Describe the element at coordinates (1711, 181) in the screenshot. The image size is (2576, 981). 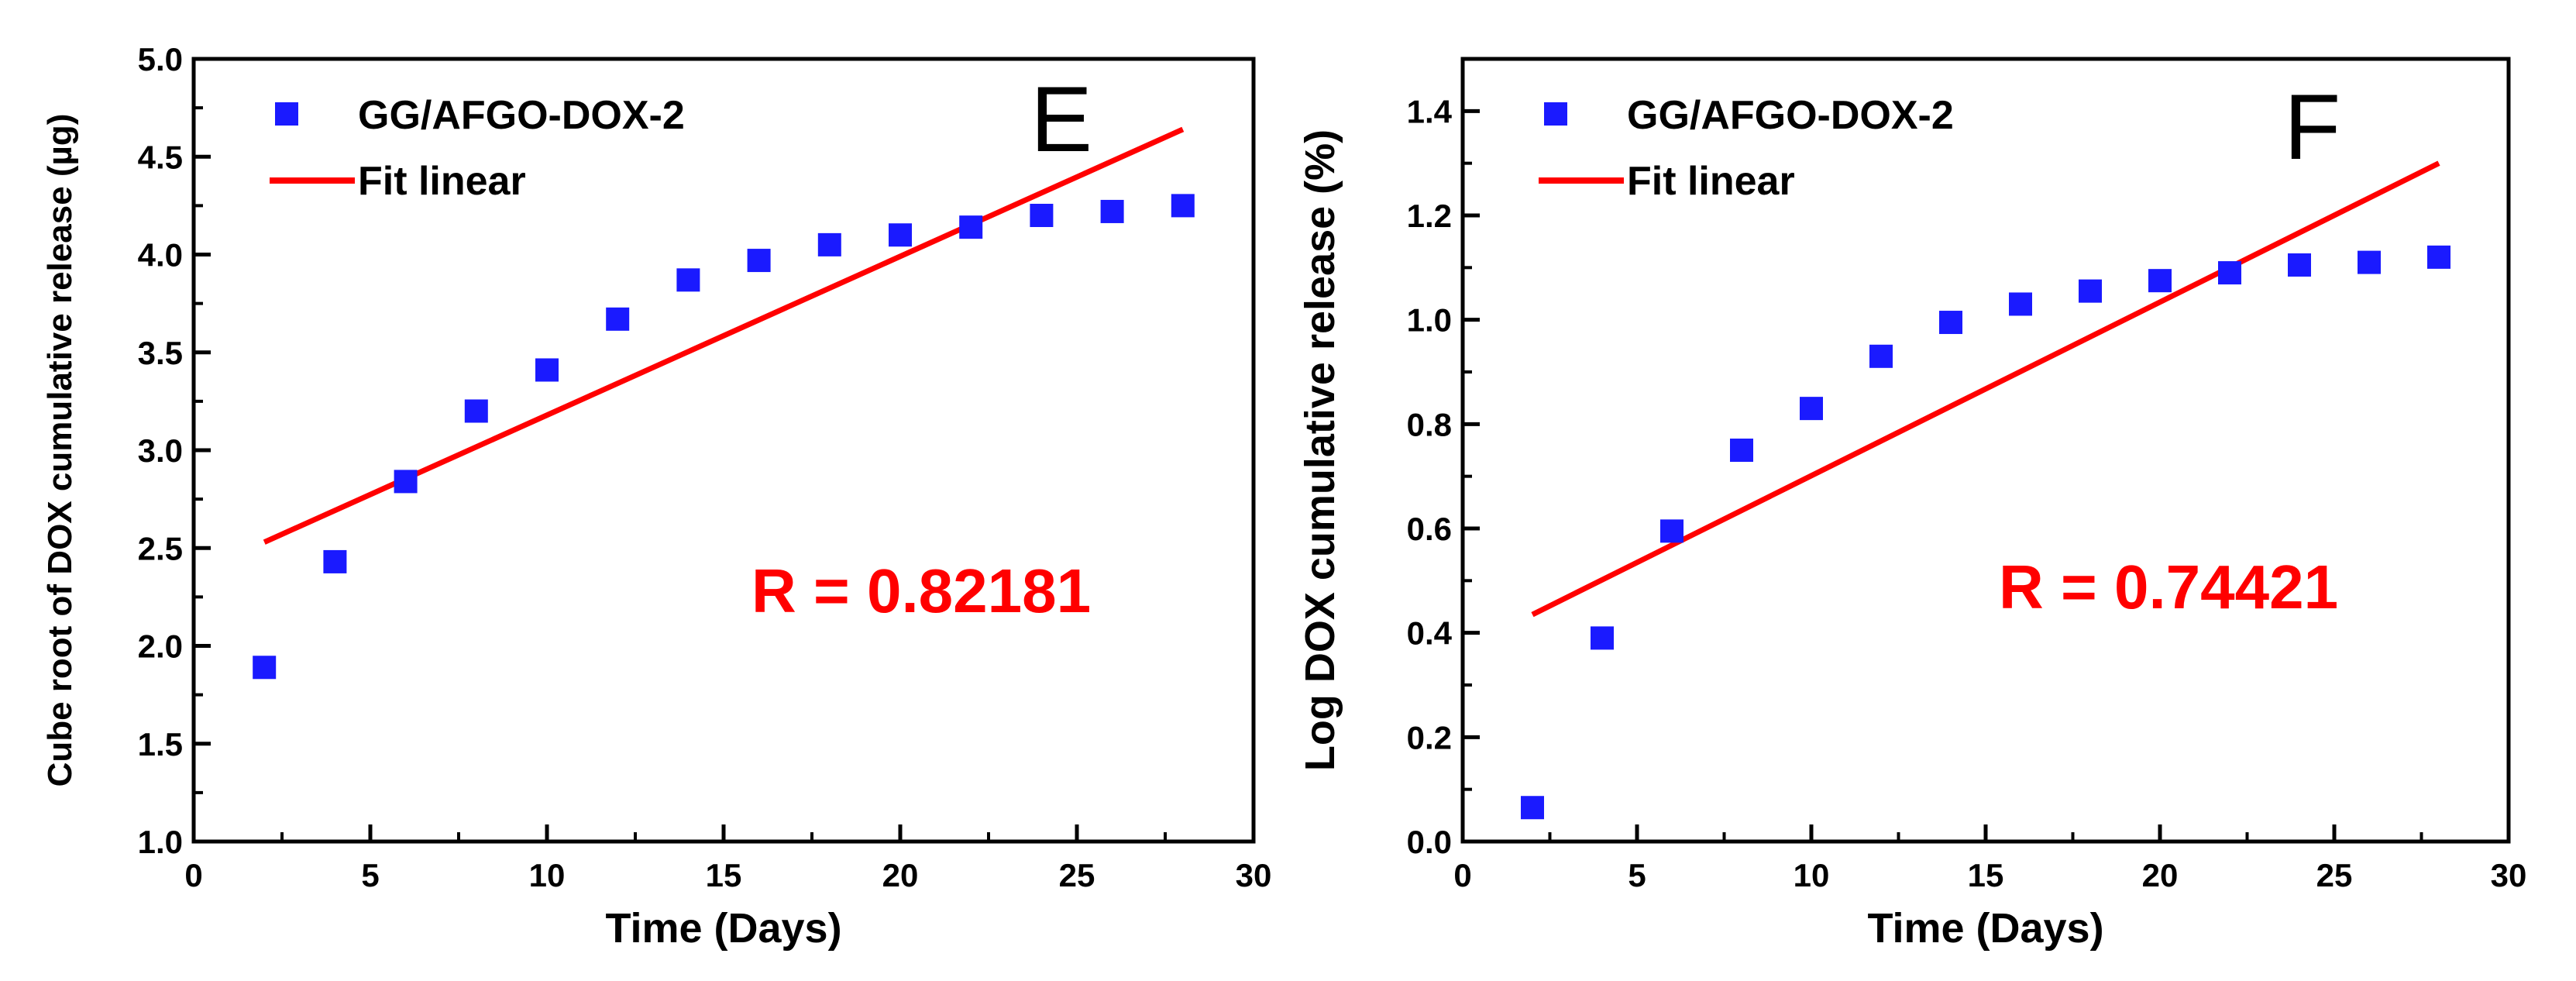
I see `legend-label-fit-f: Fit linear` at that location.